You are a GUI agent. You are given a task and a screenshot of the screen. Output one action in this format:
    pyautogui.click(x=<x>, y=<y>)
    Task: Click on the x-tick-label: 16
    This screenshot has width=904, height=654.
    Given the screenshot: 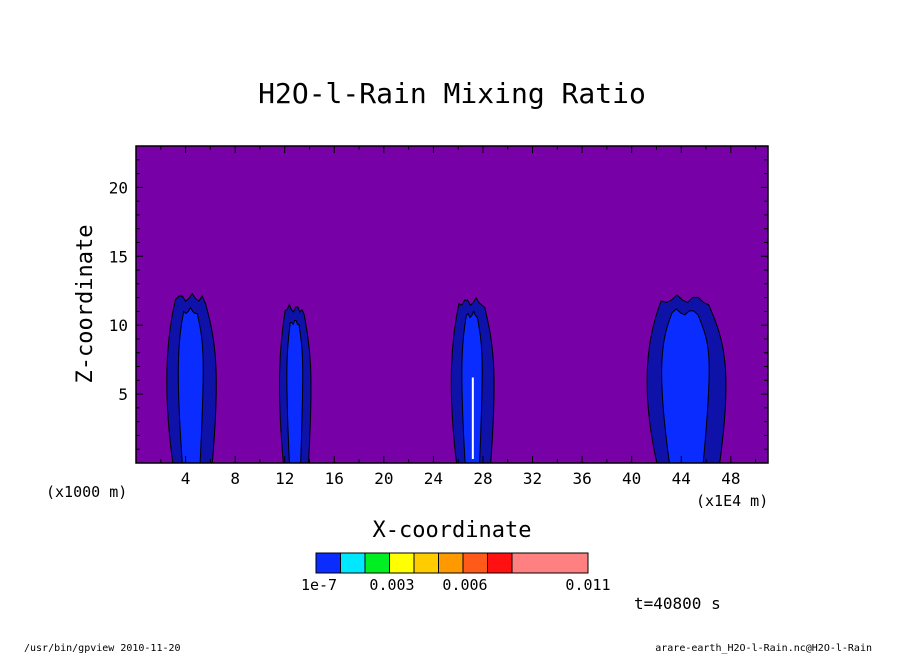 What is the action you would take?
    pyautogui.click(x=334, y=478)
    